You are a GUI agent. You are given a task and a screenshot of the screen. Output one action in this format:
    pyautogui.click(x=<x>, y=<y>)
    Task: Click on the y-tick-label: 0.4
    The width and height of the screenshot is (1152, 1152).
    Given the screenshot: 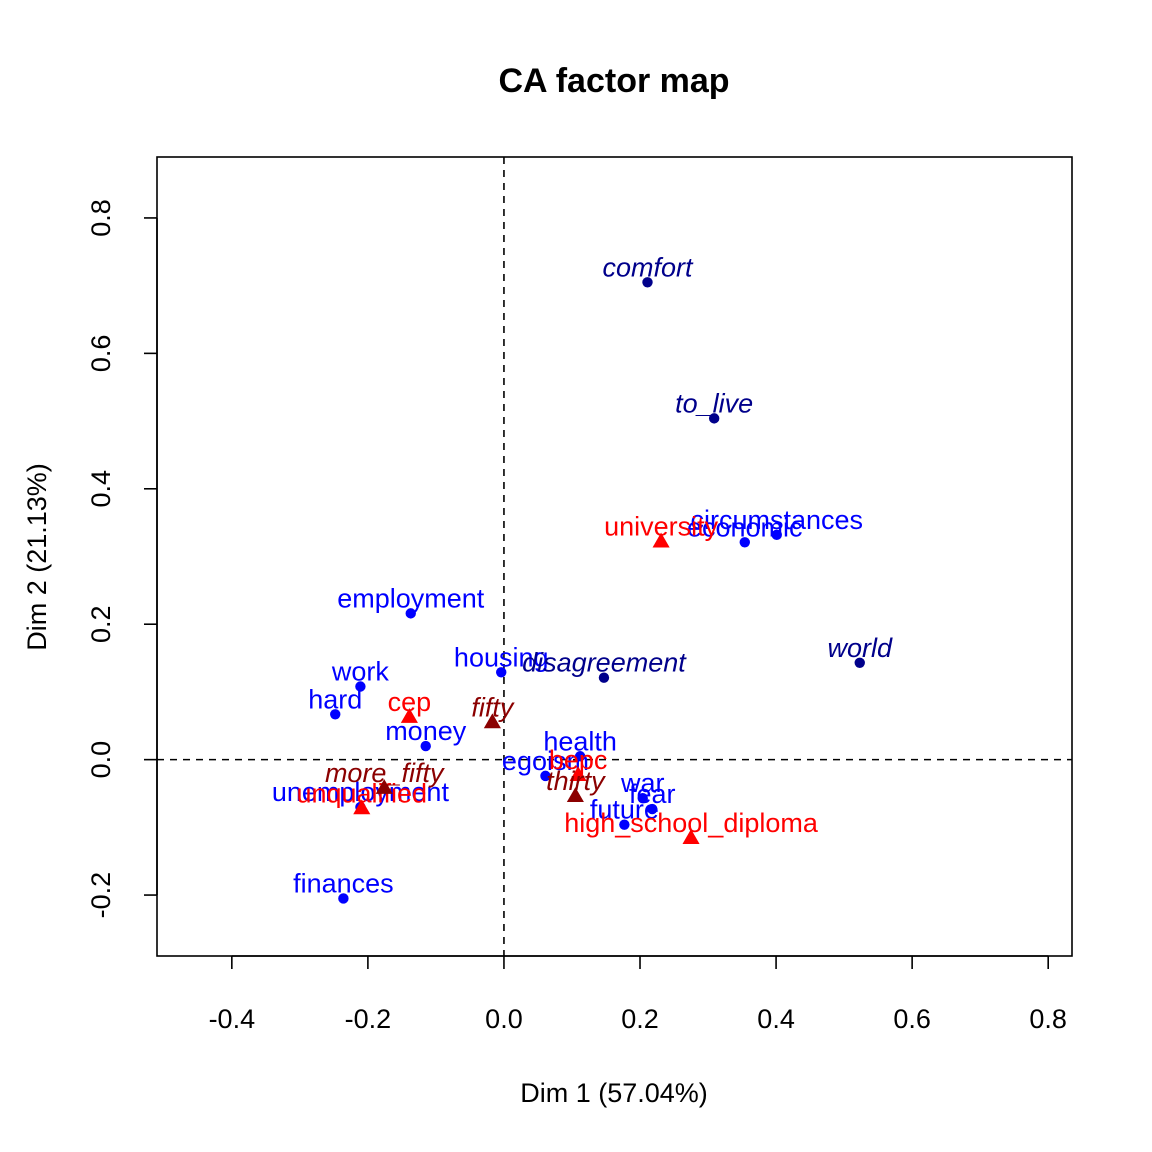 What is the action you would take?
    pyautogui.click(x=101, y=489)
    